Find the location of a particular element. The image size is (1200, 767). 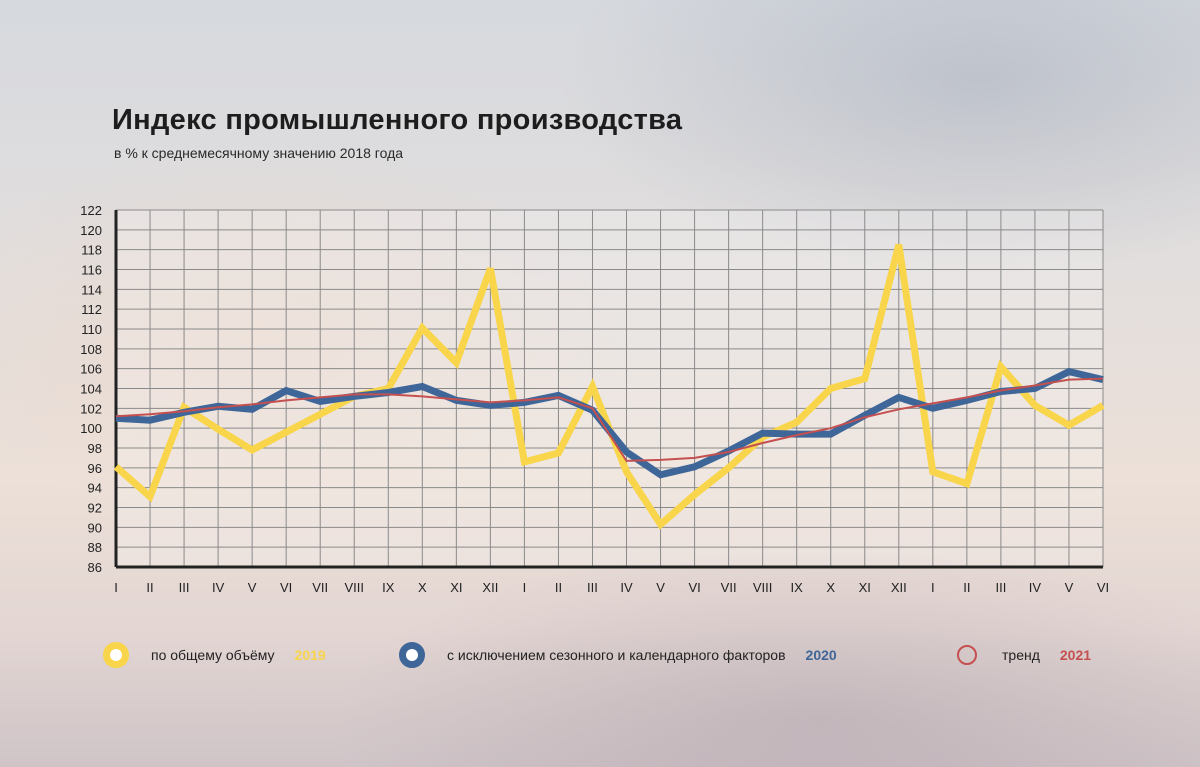

y-tick-label: 120 is located at coordinates (91, 230).